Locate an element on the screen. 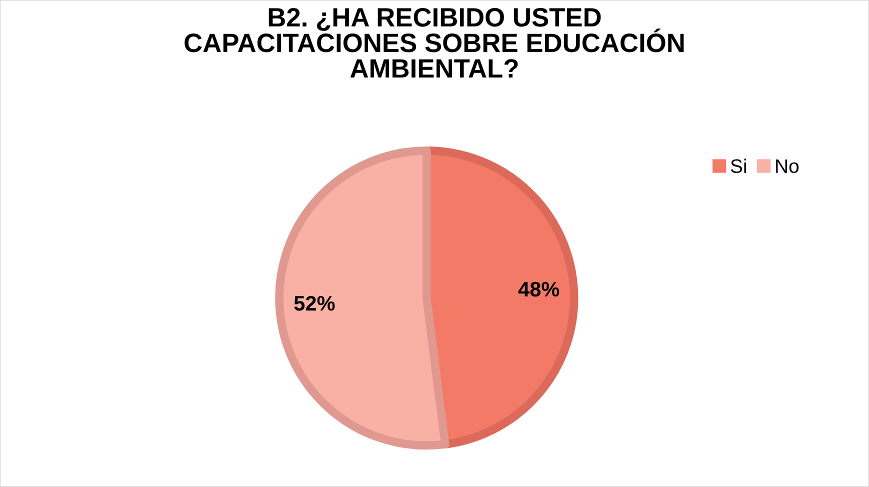  pie-slice is located at coordinates (362, 298).